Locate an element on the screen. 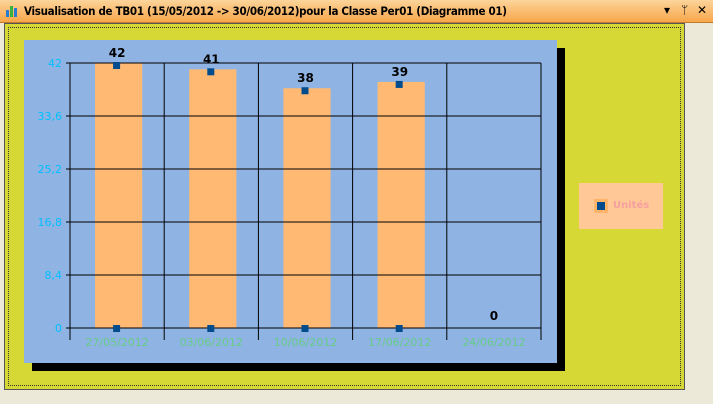 This screenshot has width=713, height=404. y-tick-label: 16,8 is located at coordinates (50, 222).